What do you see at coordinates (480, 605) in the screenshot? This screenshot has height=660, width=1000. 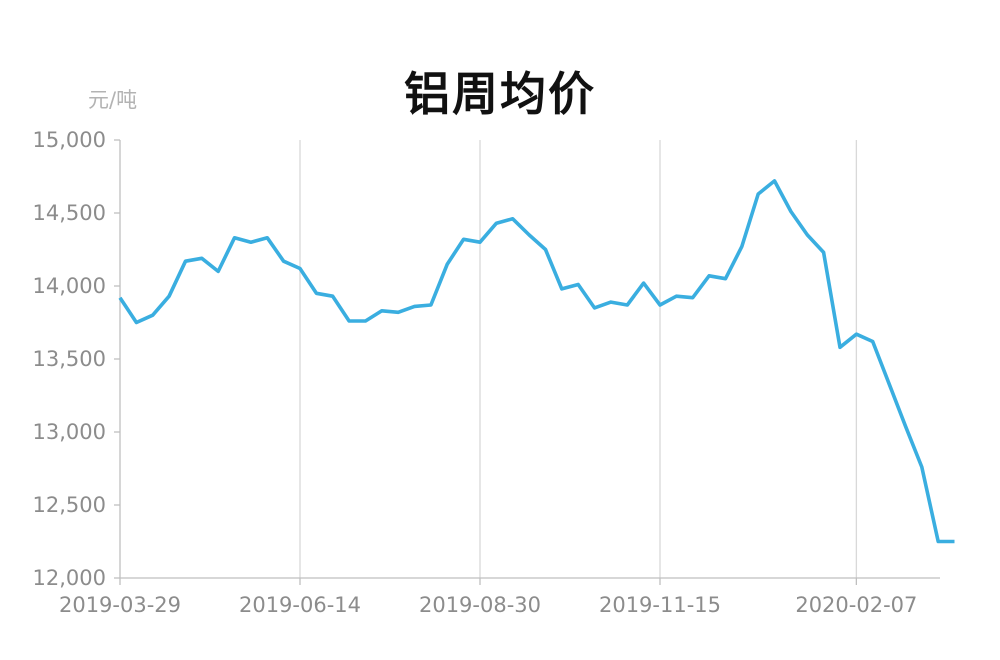 I see `x-tick-label: 2019-08-30` at bounding box center [480, 605].